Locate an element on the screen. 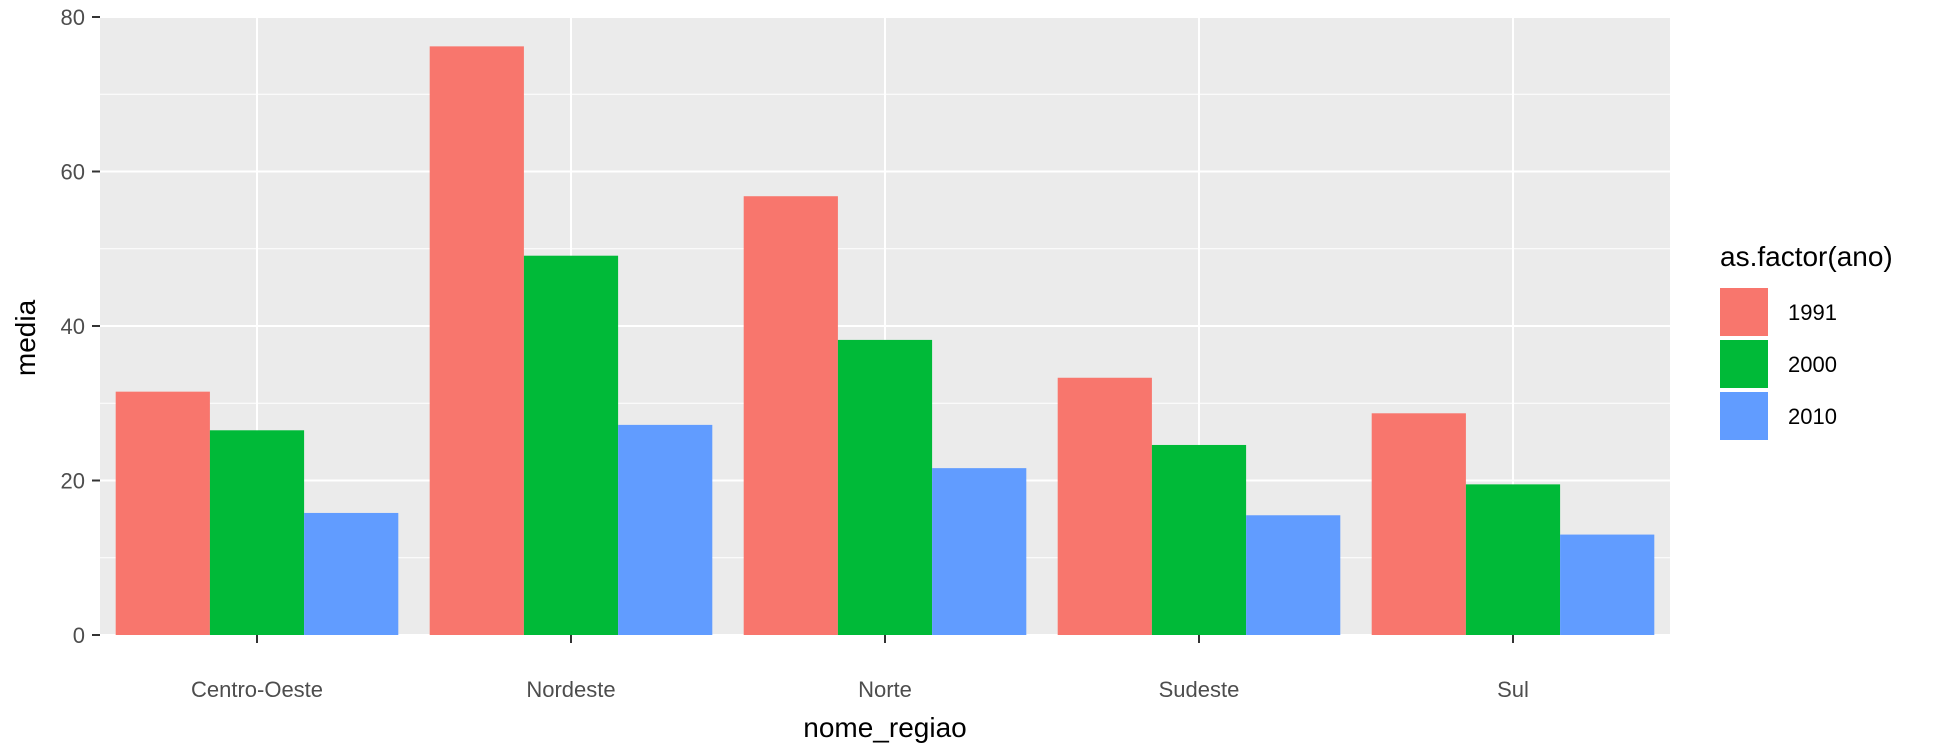 The height and width of the screenshot is (756, 1944). bar-2000-nordeste is located at coordinates (571, 445).